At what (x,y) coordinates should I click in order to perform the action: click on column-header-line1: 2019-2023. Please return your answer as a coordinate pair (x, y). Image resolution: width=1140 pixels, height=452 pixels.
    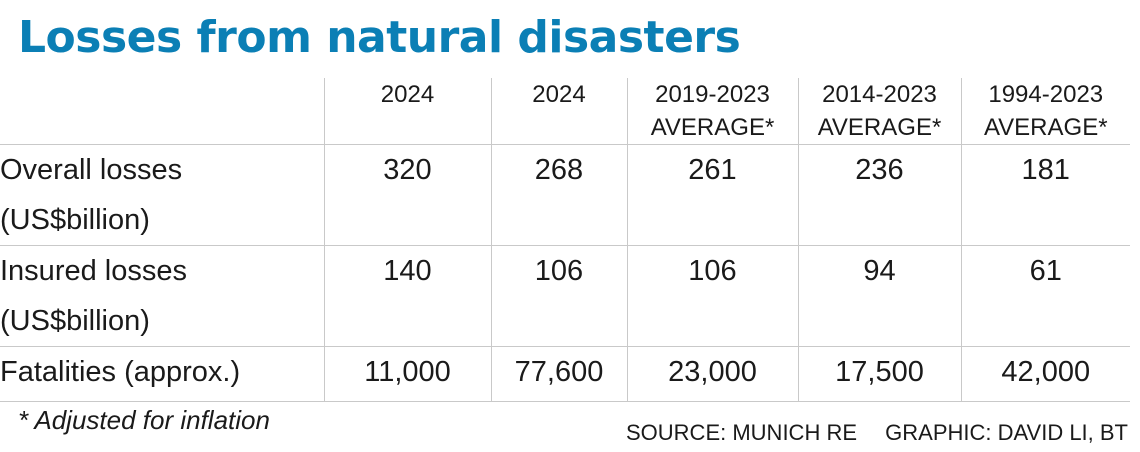
    Looking at the image, I should click on (712, 94).